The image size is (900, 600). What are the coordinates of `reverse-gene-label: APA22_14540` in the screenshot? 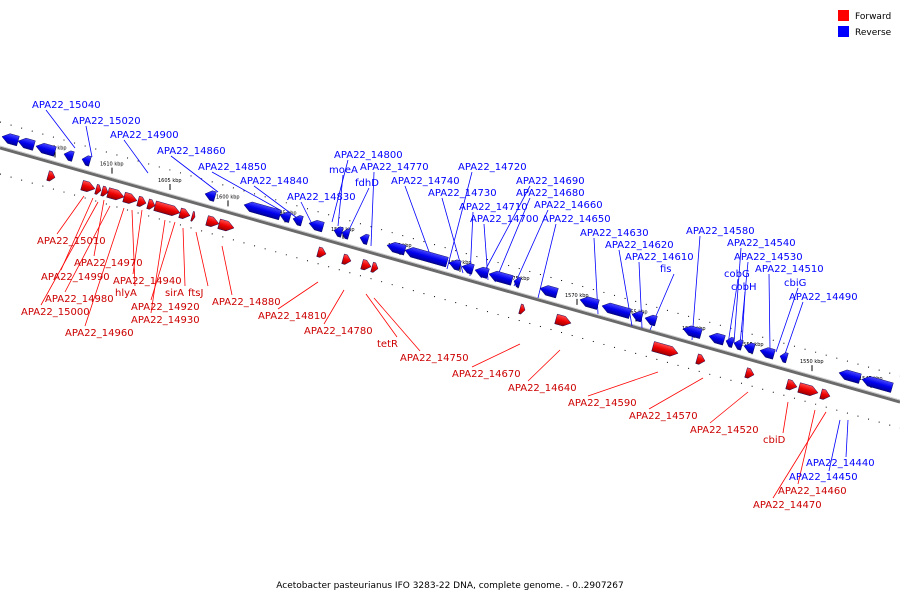 It's located at (761, 243).